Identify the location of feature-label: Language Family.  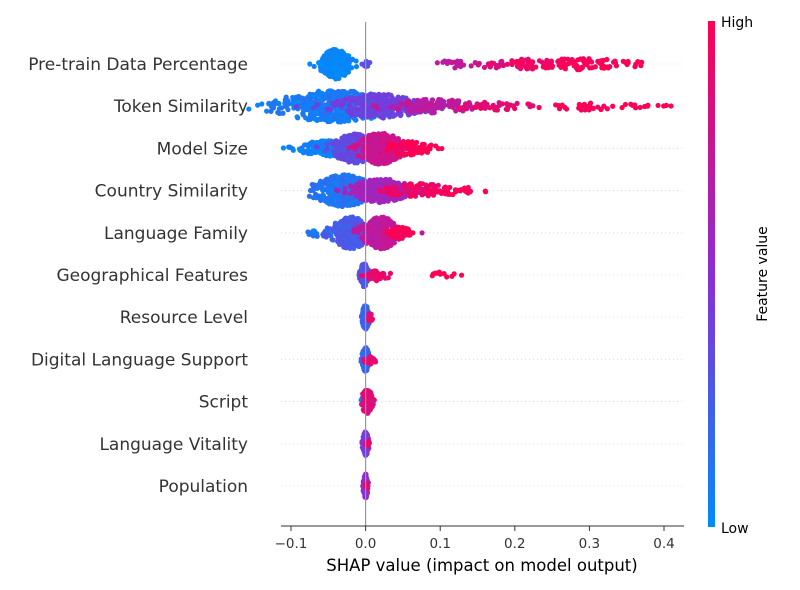
(176, 234).